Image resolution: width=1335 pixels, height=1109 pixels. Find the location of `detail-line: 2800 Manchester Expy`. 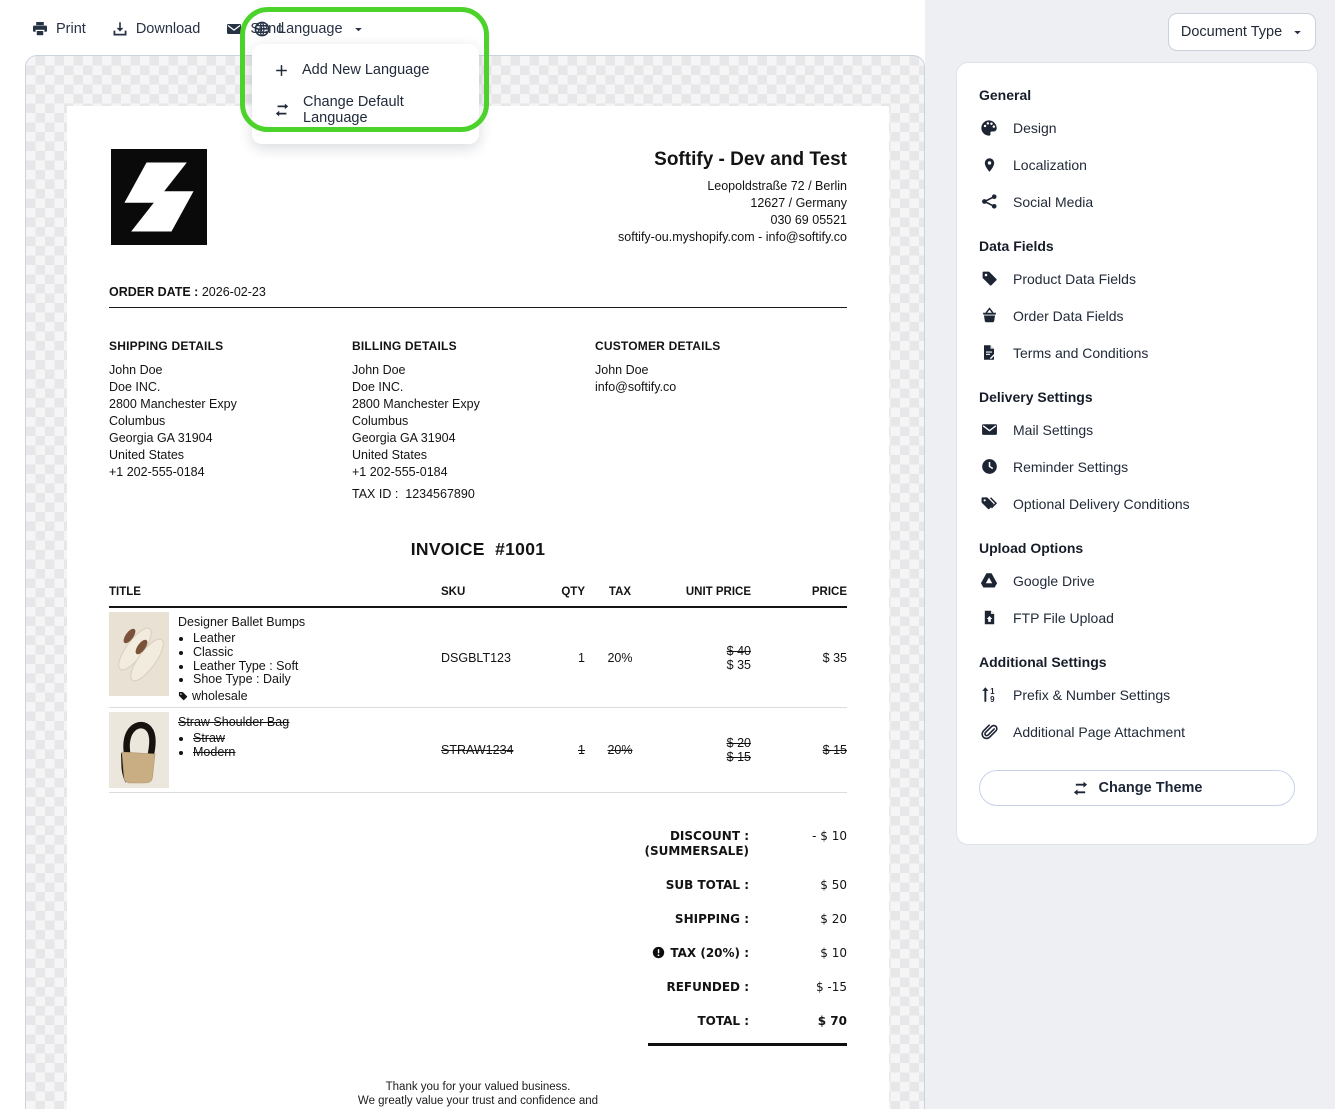

detail-line: 2800 Manchester Expy is located at coordinates (416, 404).